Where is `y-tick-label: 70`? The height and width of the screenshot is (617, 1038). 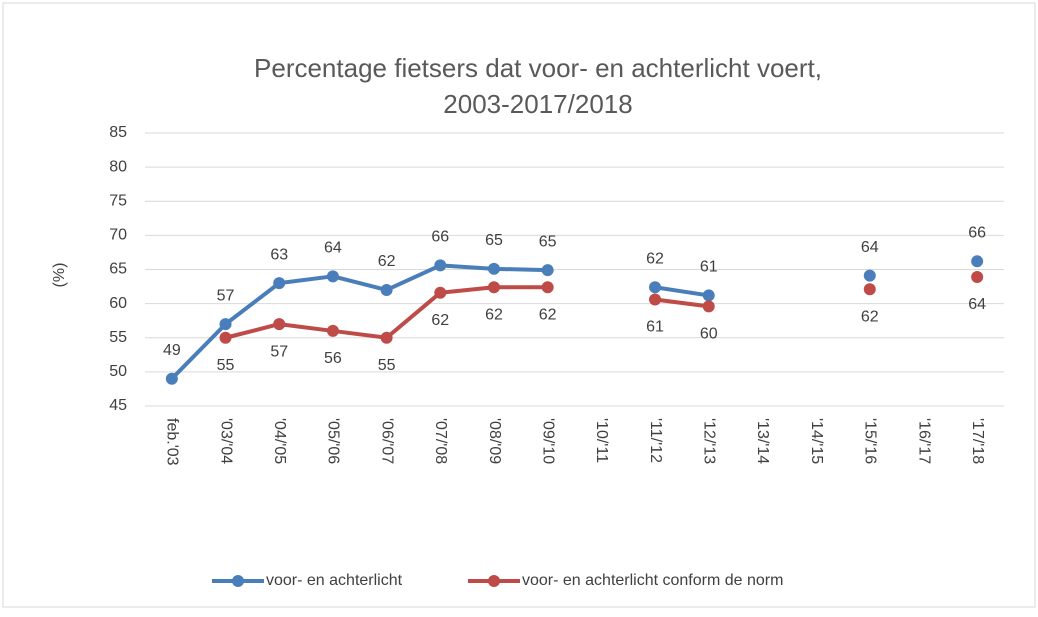 y-tick-label: 70 is located at coordinates (118, 235).